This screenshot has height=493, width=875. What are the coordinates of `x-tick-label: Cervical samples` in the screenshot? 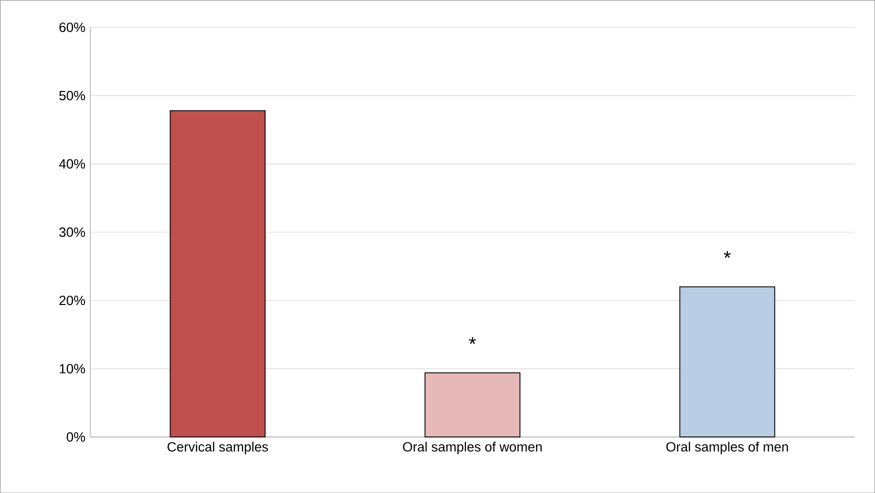 It's located at (218, 448).